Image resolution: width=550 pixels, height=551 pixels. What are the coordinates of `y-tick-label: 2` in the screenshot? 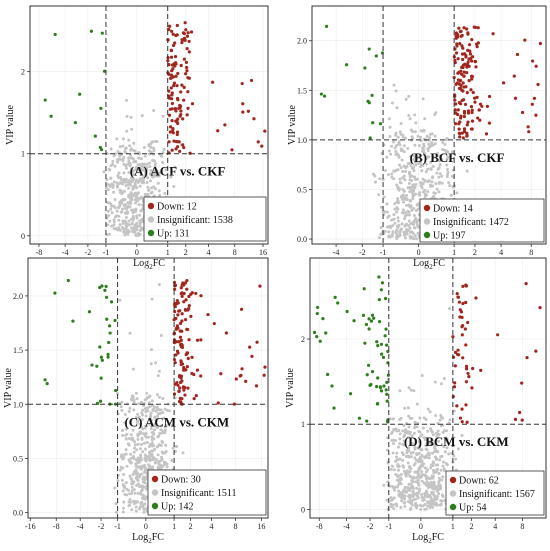 It's located at (23, 72).